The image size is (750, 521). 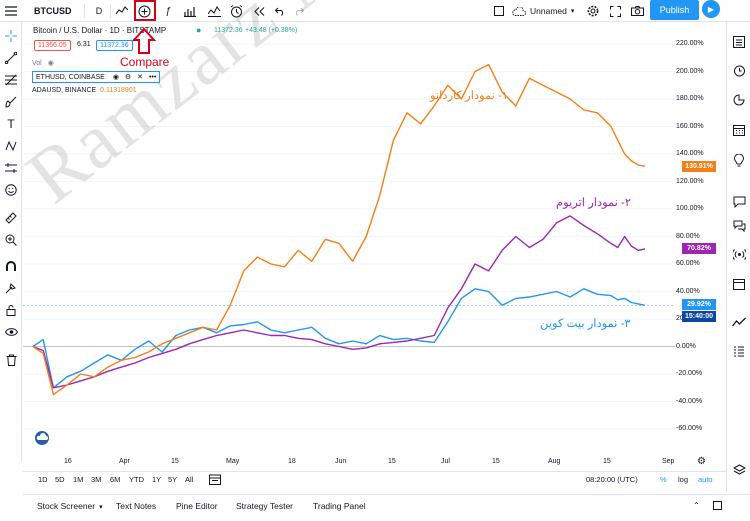 I want to click on layout-name-button: Unnamed ▾, so click(x=547, y=11).